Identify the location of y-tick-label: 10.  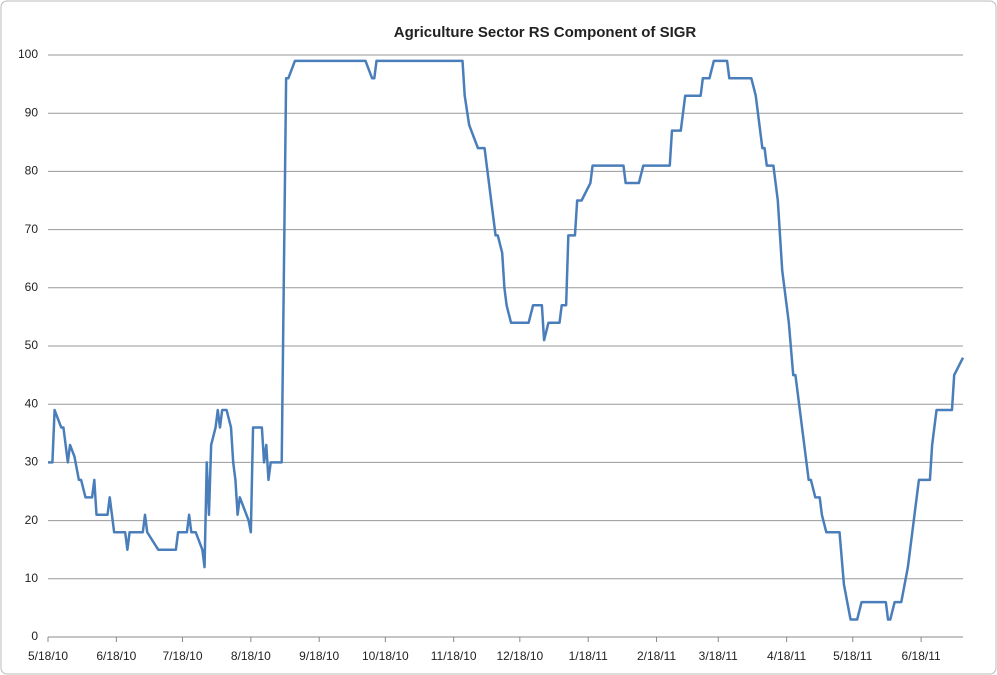
(32, 578).